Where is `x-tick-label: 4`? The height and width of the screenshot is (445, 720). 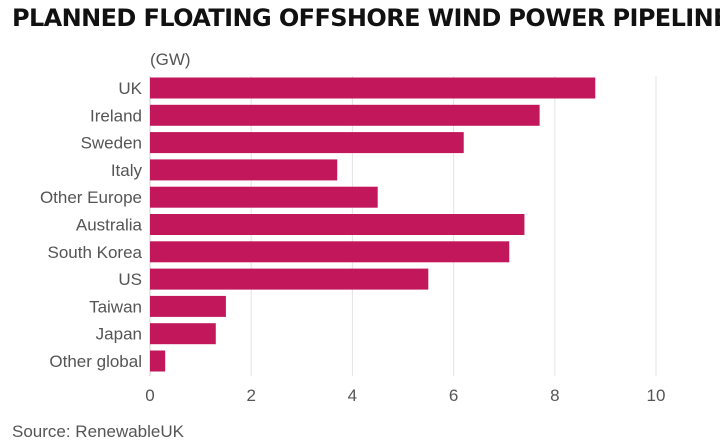
x-tick-label: 4 is located at coordinates (352, 395).